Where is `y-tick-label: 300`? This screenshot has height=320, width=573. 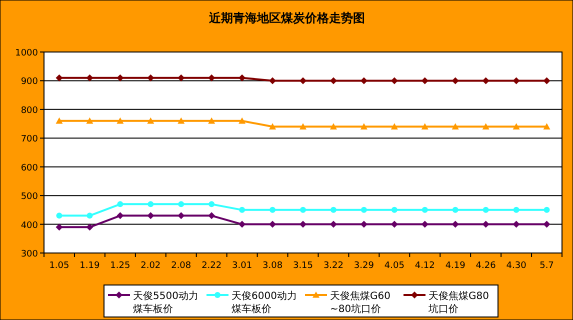 y-tick-label: 300 is located at coordinates (29, 255).